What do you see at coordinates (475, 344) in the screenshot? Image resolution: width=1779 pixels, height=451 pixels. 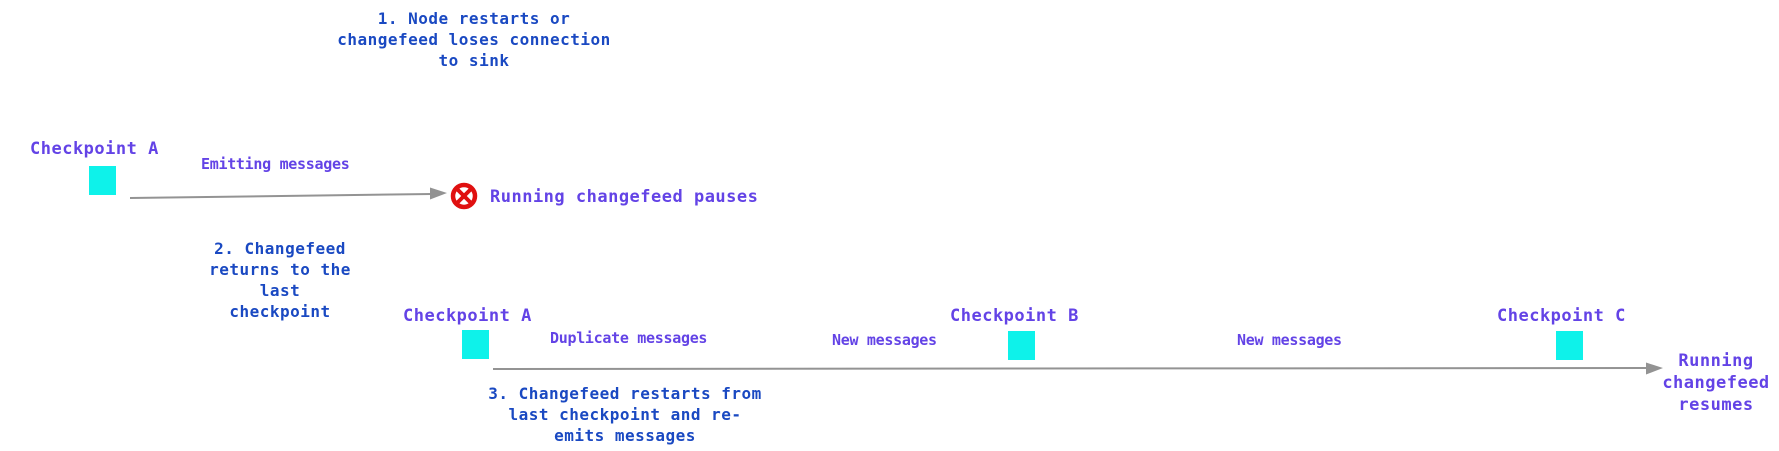 I see `checkpoint-a-marker-after` at bounding box center [475, 344].